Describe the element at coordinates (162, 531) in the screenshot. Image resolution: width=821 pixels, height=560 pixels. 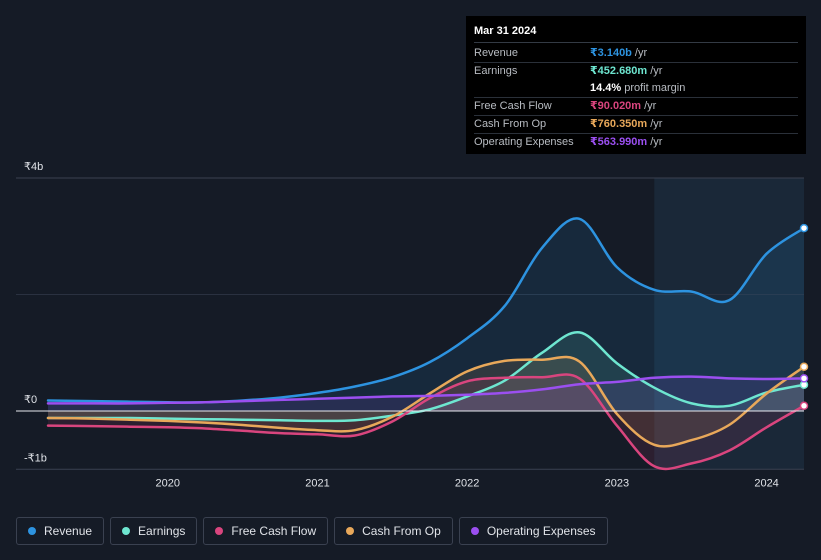
I see `legend-label: Earnings` at that location.